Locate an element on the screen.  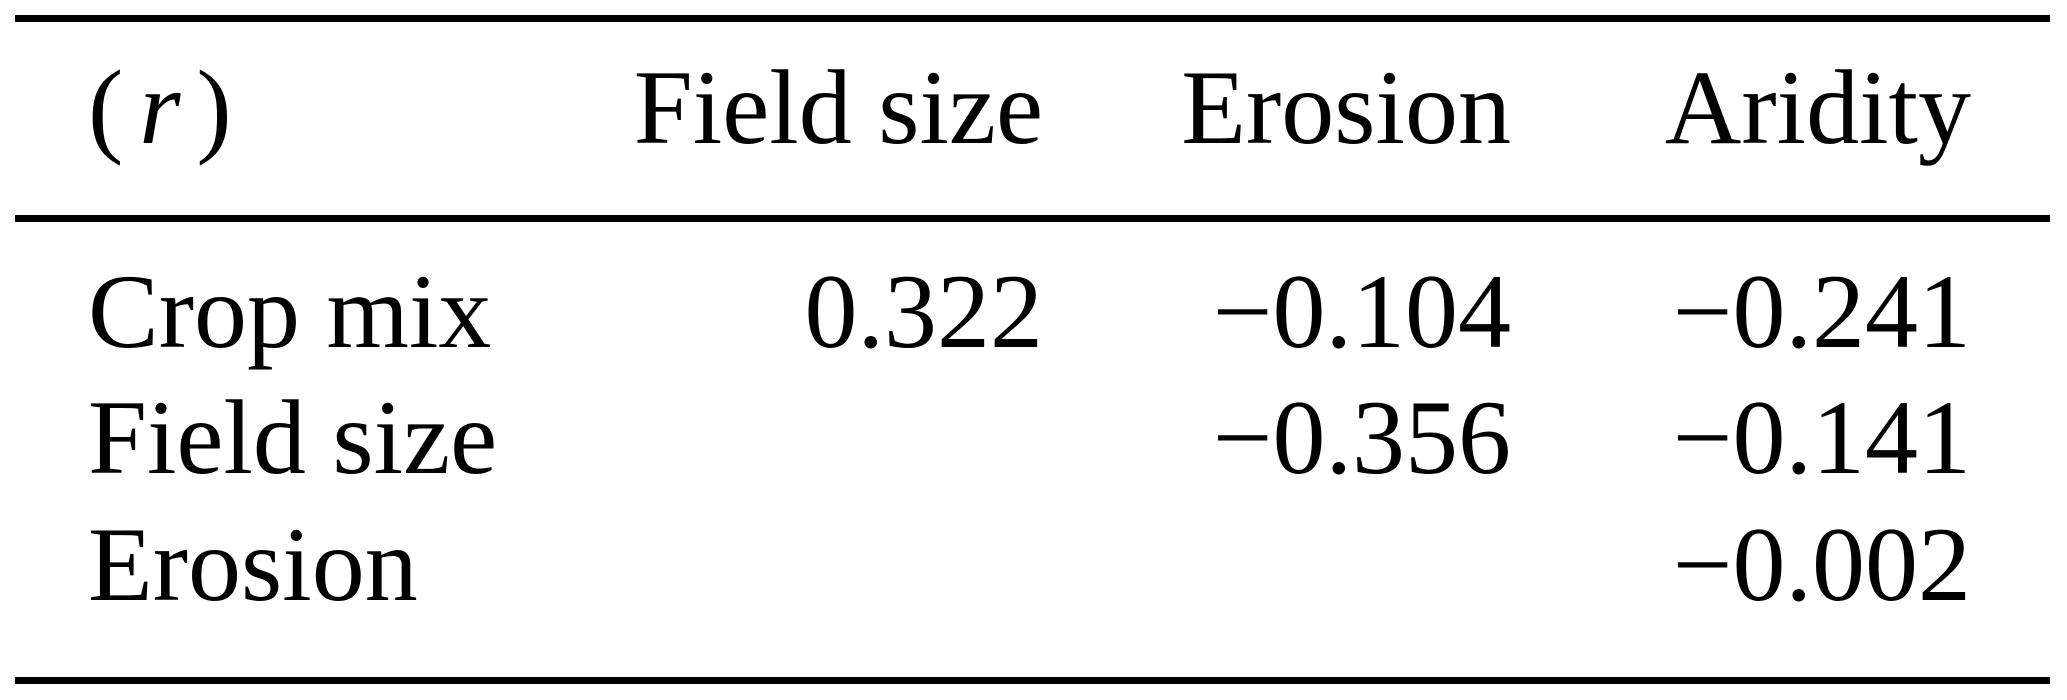
row-label-crop-mix: Crop mix is located at coordinates (290, 311).